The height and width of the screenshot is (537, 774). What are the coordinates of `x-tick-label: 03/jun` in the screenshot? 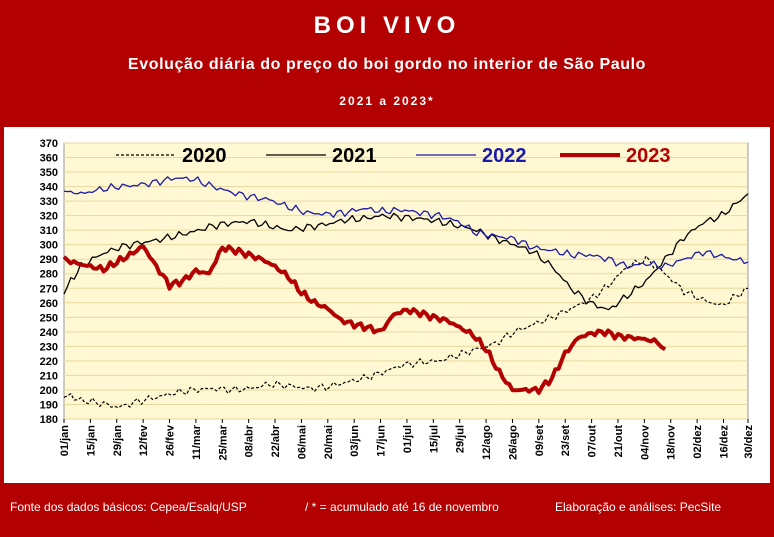 It's located at (355, 441).